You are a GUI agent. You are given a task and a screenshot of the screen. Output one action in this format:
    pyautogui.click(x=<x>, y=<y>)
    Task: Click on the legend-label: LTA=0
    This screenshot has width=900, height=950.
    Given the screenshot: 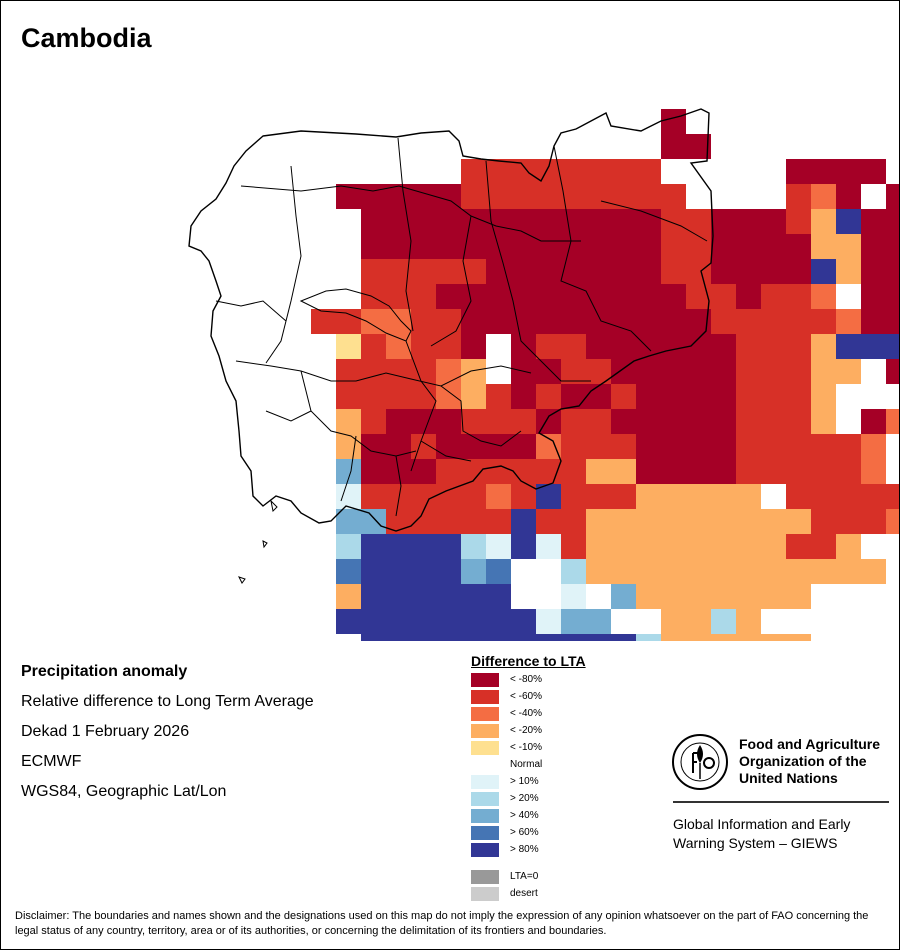 What is the action you would take?
    pyautogui.click(x=524, y=876)
    